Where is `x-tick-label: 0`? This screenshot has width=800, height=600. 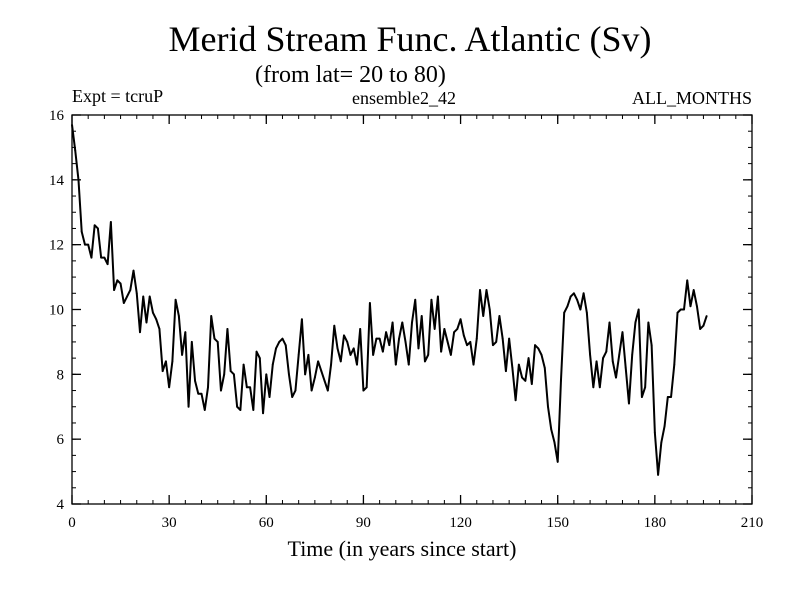
x-tick-label: 0 is located at coordinates (72, 523).